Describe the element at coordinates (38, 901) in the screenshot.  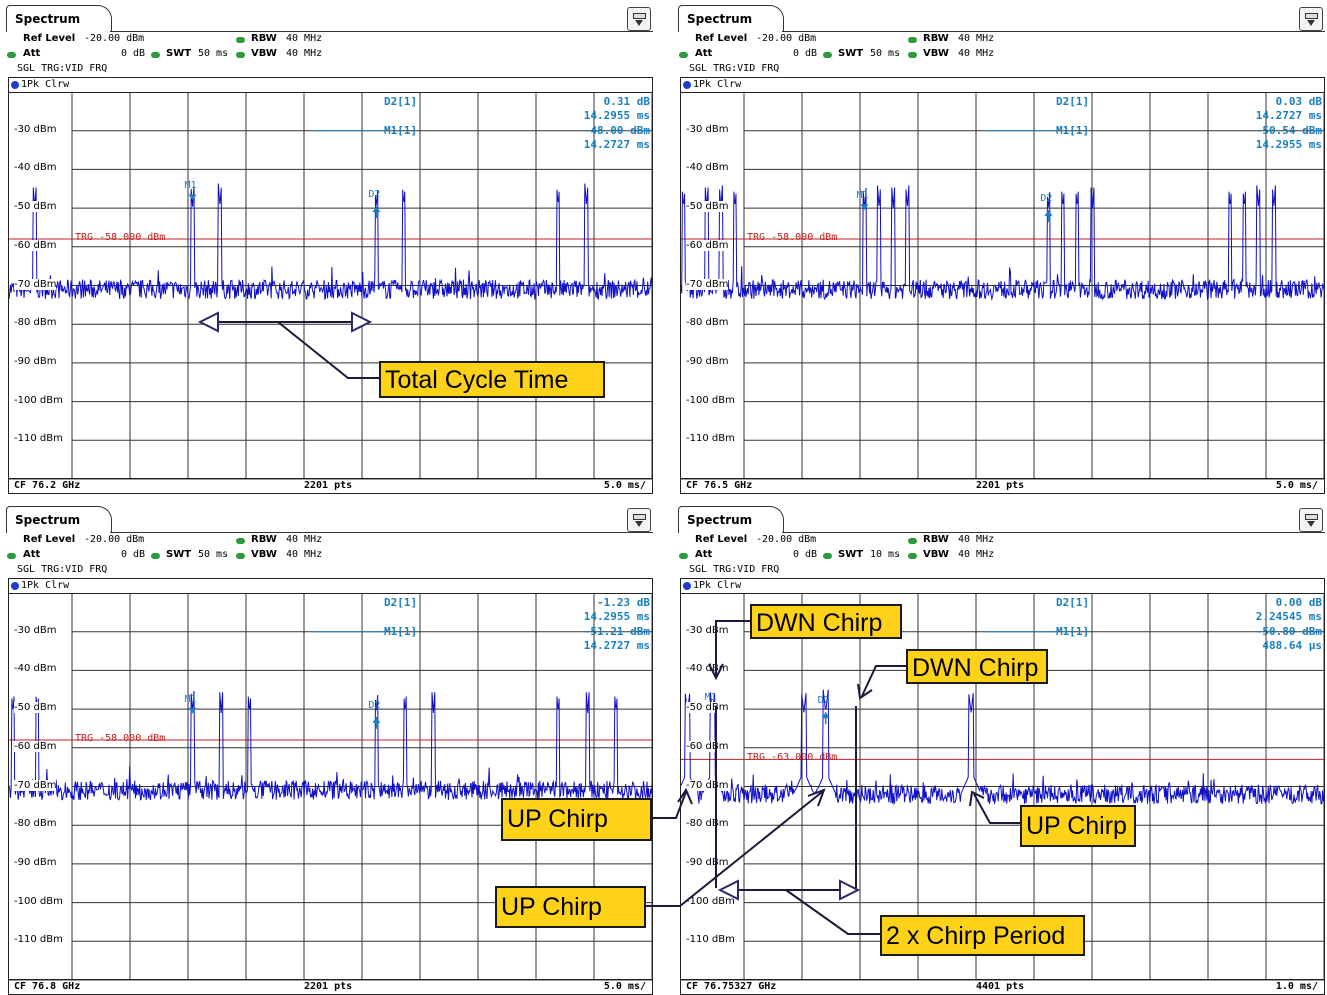
I see `y-tick-label: -100 dBm` at that location.